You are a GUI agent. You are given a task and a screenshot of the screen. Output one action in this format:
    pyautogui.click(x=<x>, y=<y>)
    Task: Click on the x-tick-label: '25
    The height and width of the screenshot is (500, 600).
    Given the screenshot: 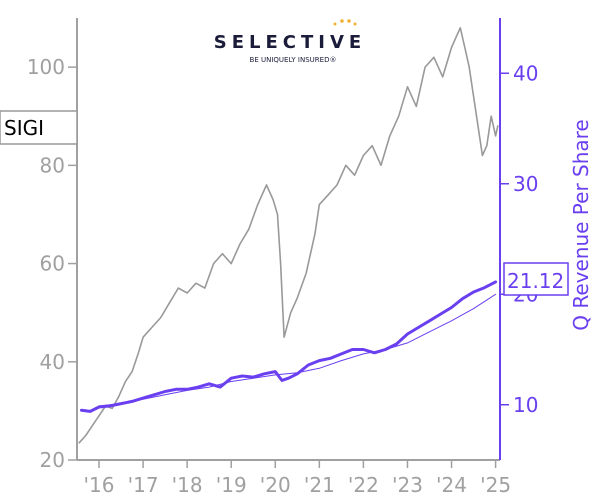 What is the action you would take?
    pyautogui.click(x=495, y=485)
    